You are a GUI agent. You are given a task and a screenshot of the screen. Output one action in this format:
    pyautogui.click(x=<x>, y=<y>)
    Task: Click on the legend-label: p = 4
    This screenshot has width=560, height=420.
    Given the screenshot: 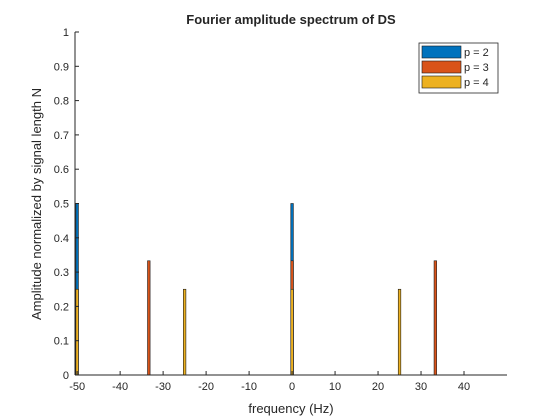 What is the action you would take?
    pyautogui.click(x=476, y=83)
    